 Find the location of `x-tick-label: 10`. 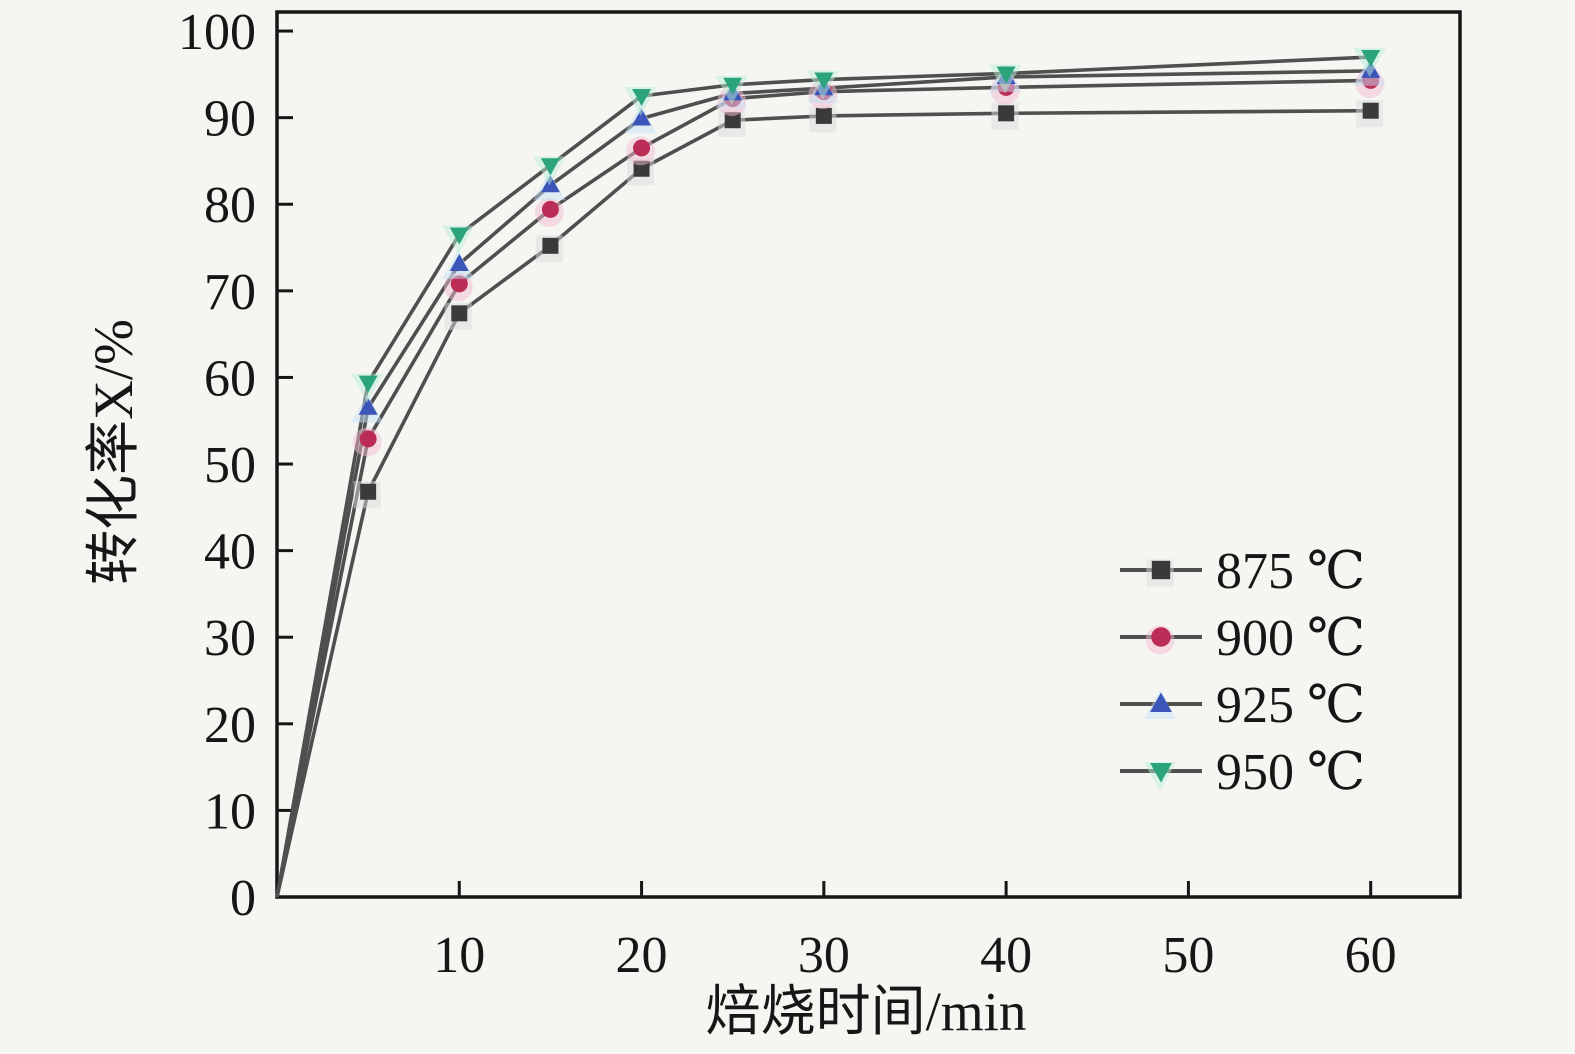

x-tick-label: 10 is located at coordinates (459, 955).